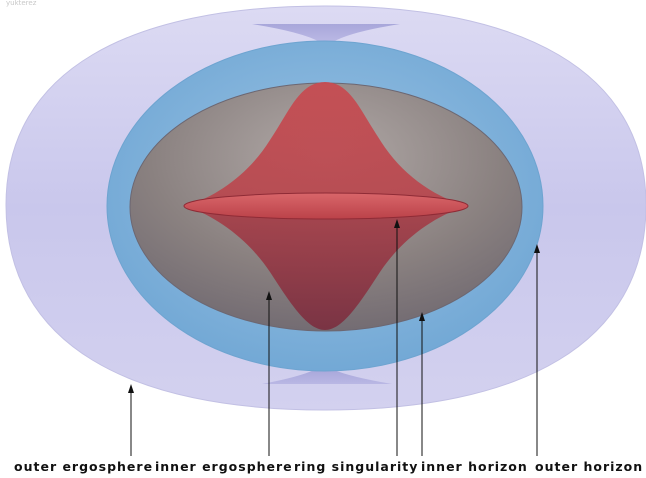  What do you see at coordinates (269, 373) in the screenshot?
I see `arrow-inner-ergosphere` at bounding box center [269, 373].